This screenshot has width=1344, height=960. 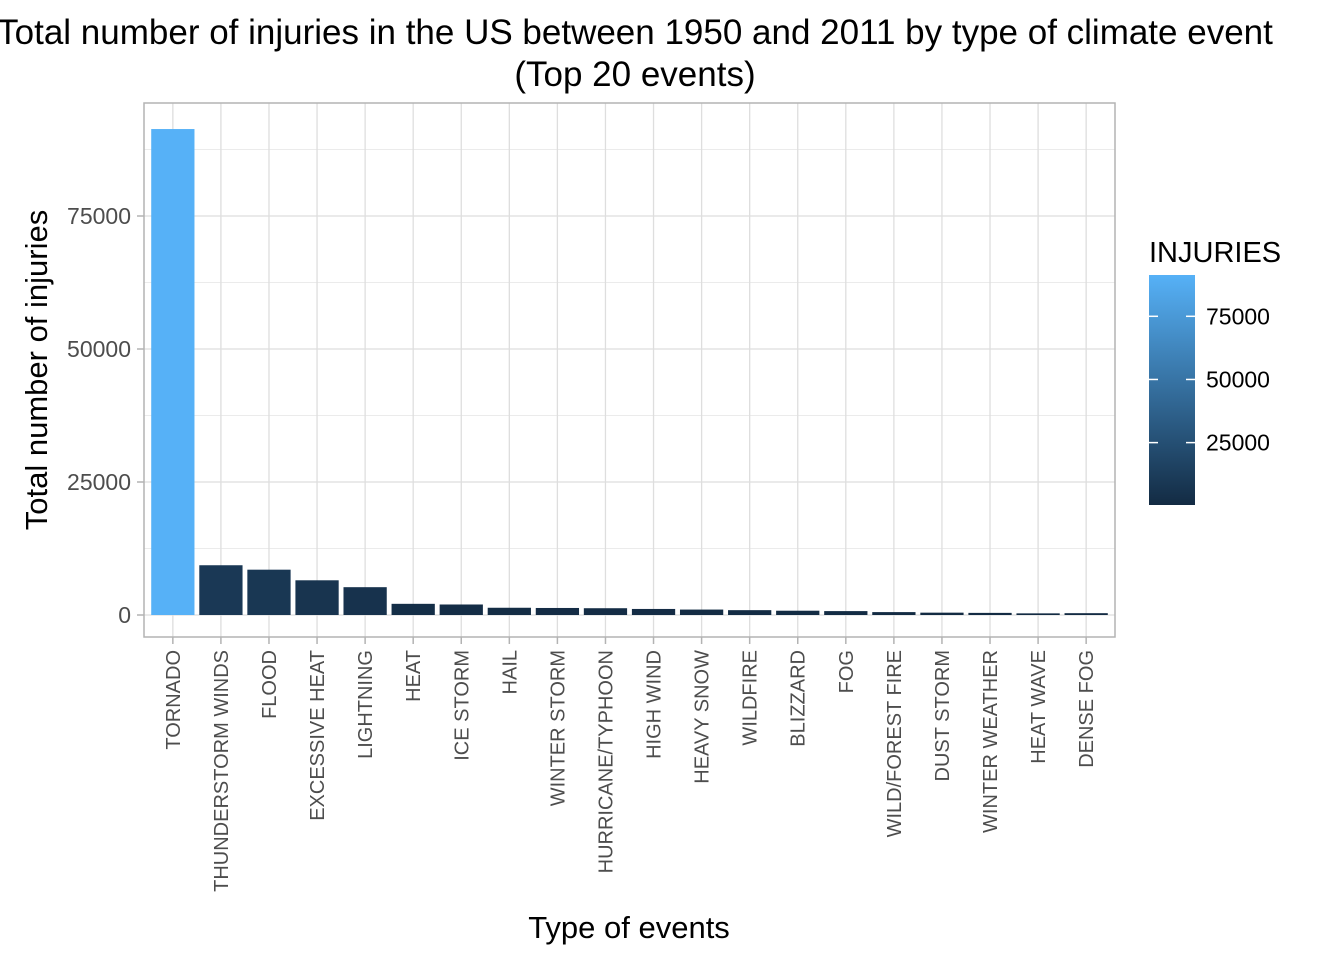 I want to click on x-tick-label: DENSE FOG, so click(x=1087, y=709).